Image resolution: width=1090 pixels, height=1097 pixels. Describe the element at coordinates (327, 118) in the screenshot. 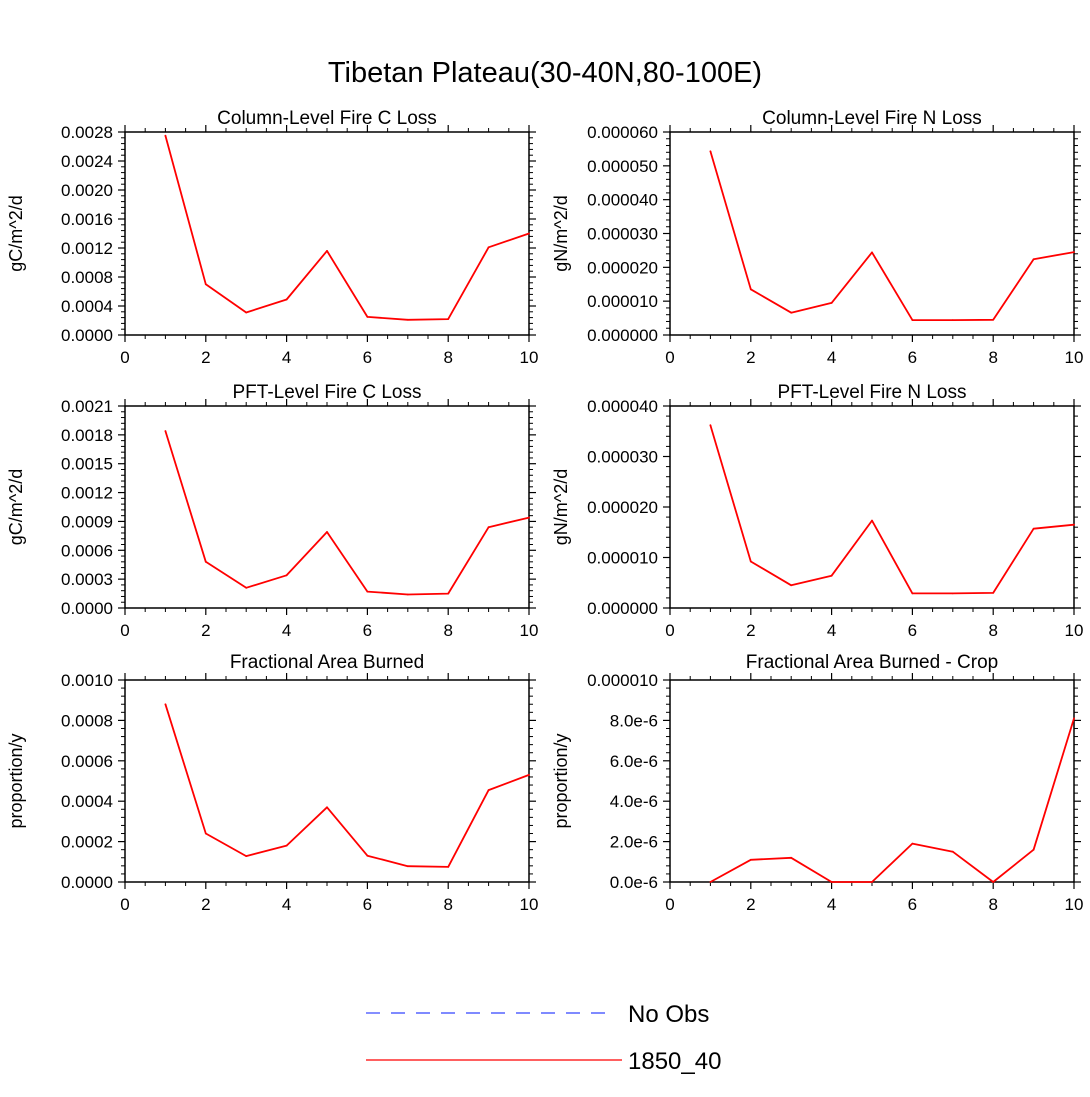

I see `panel-title: Column-Level Fire C Loss` at that location.